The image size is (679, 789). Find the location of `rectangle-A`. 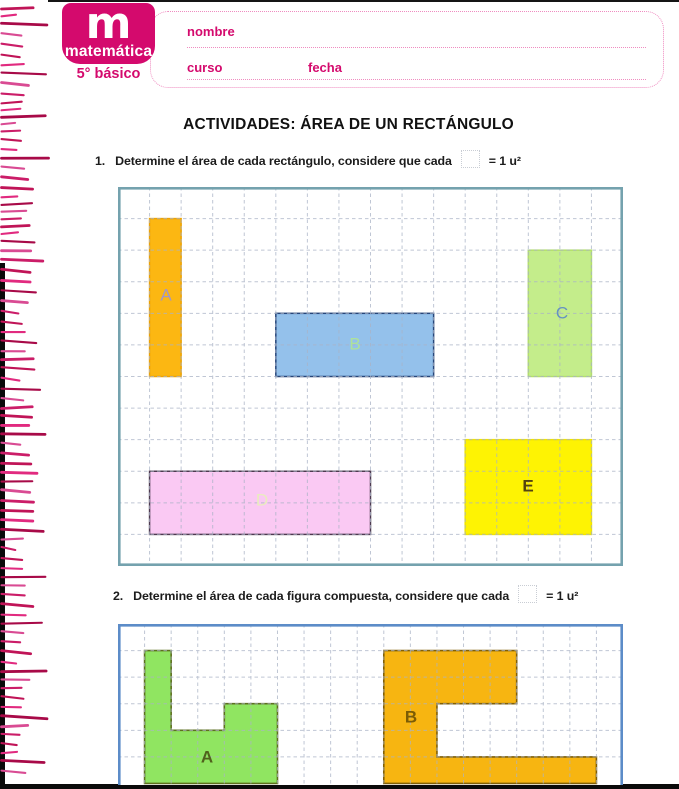

rectangle-A is located at coordinates (165, 297).